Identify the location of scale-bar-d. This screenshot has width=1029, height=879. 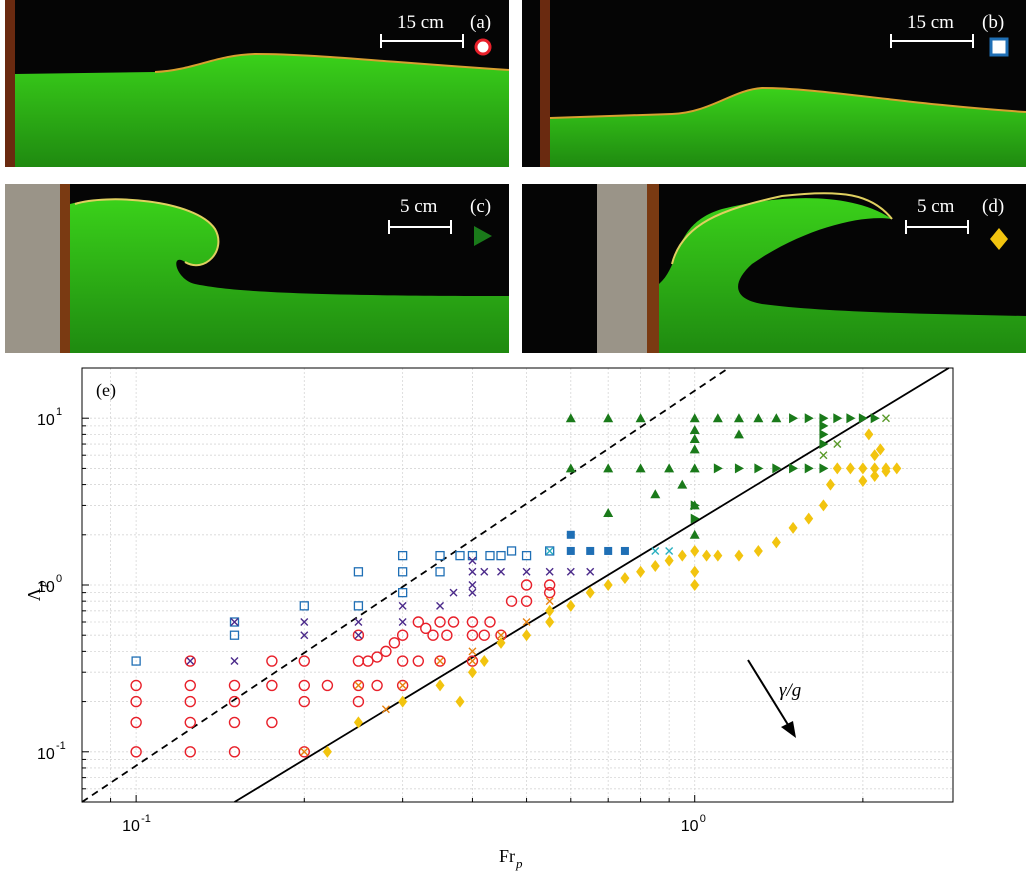
(937, 227).